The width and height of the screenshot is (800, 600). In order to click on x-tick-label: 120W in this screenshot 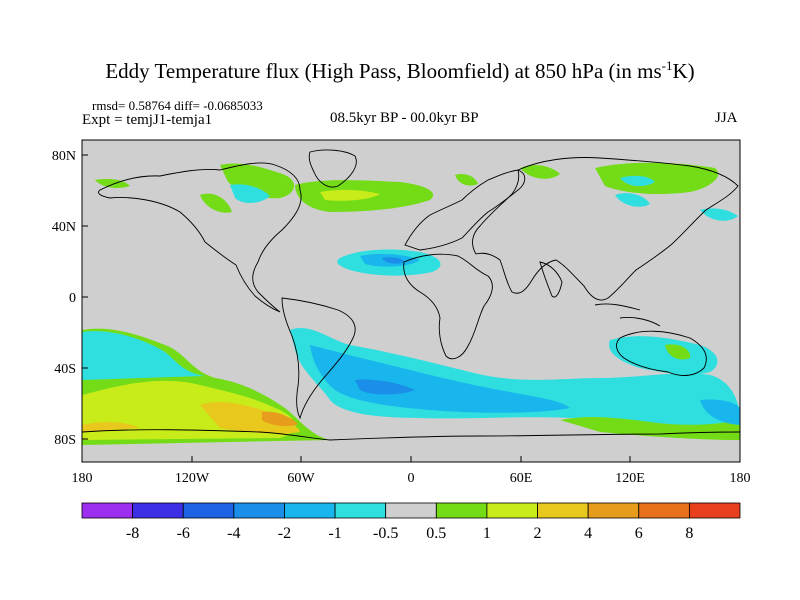, I will do `click(192, 478)`.